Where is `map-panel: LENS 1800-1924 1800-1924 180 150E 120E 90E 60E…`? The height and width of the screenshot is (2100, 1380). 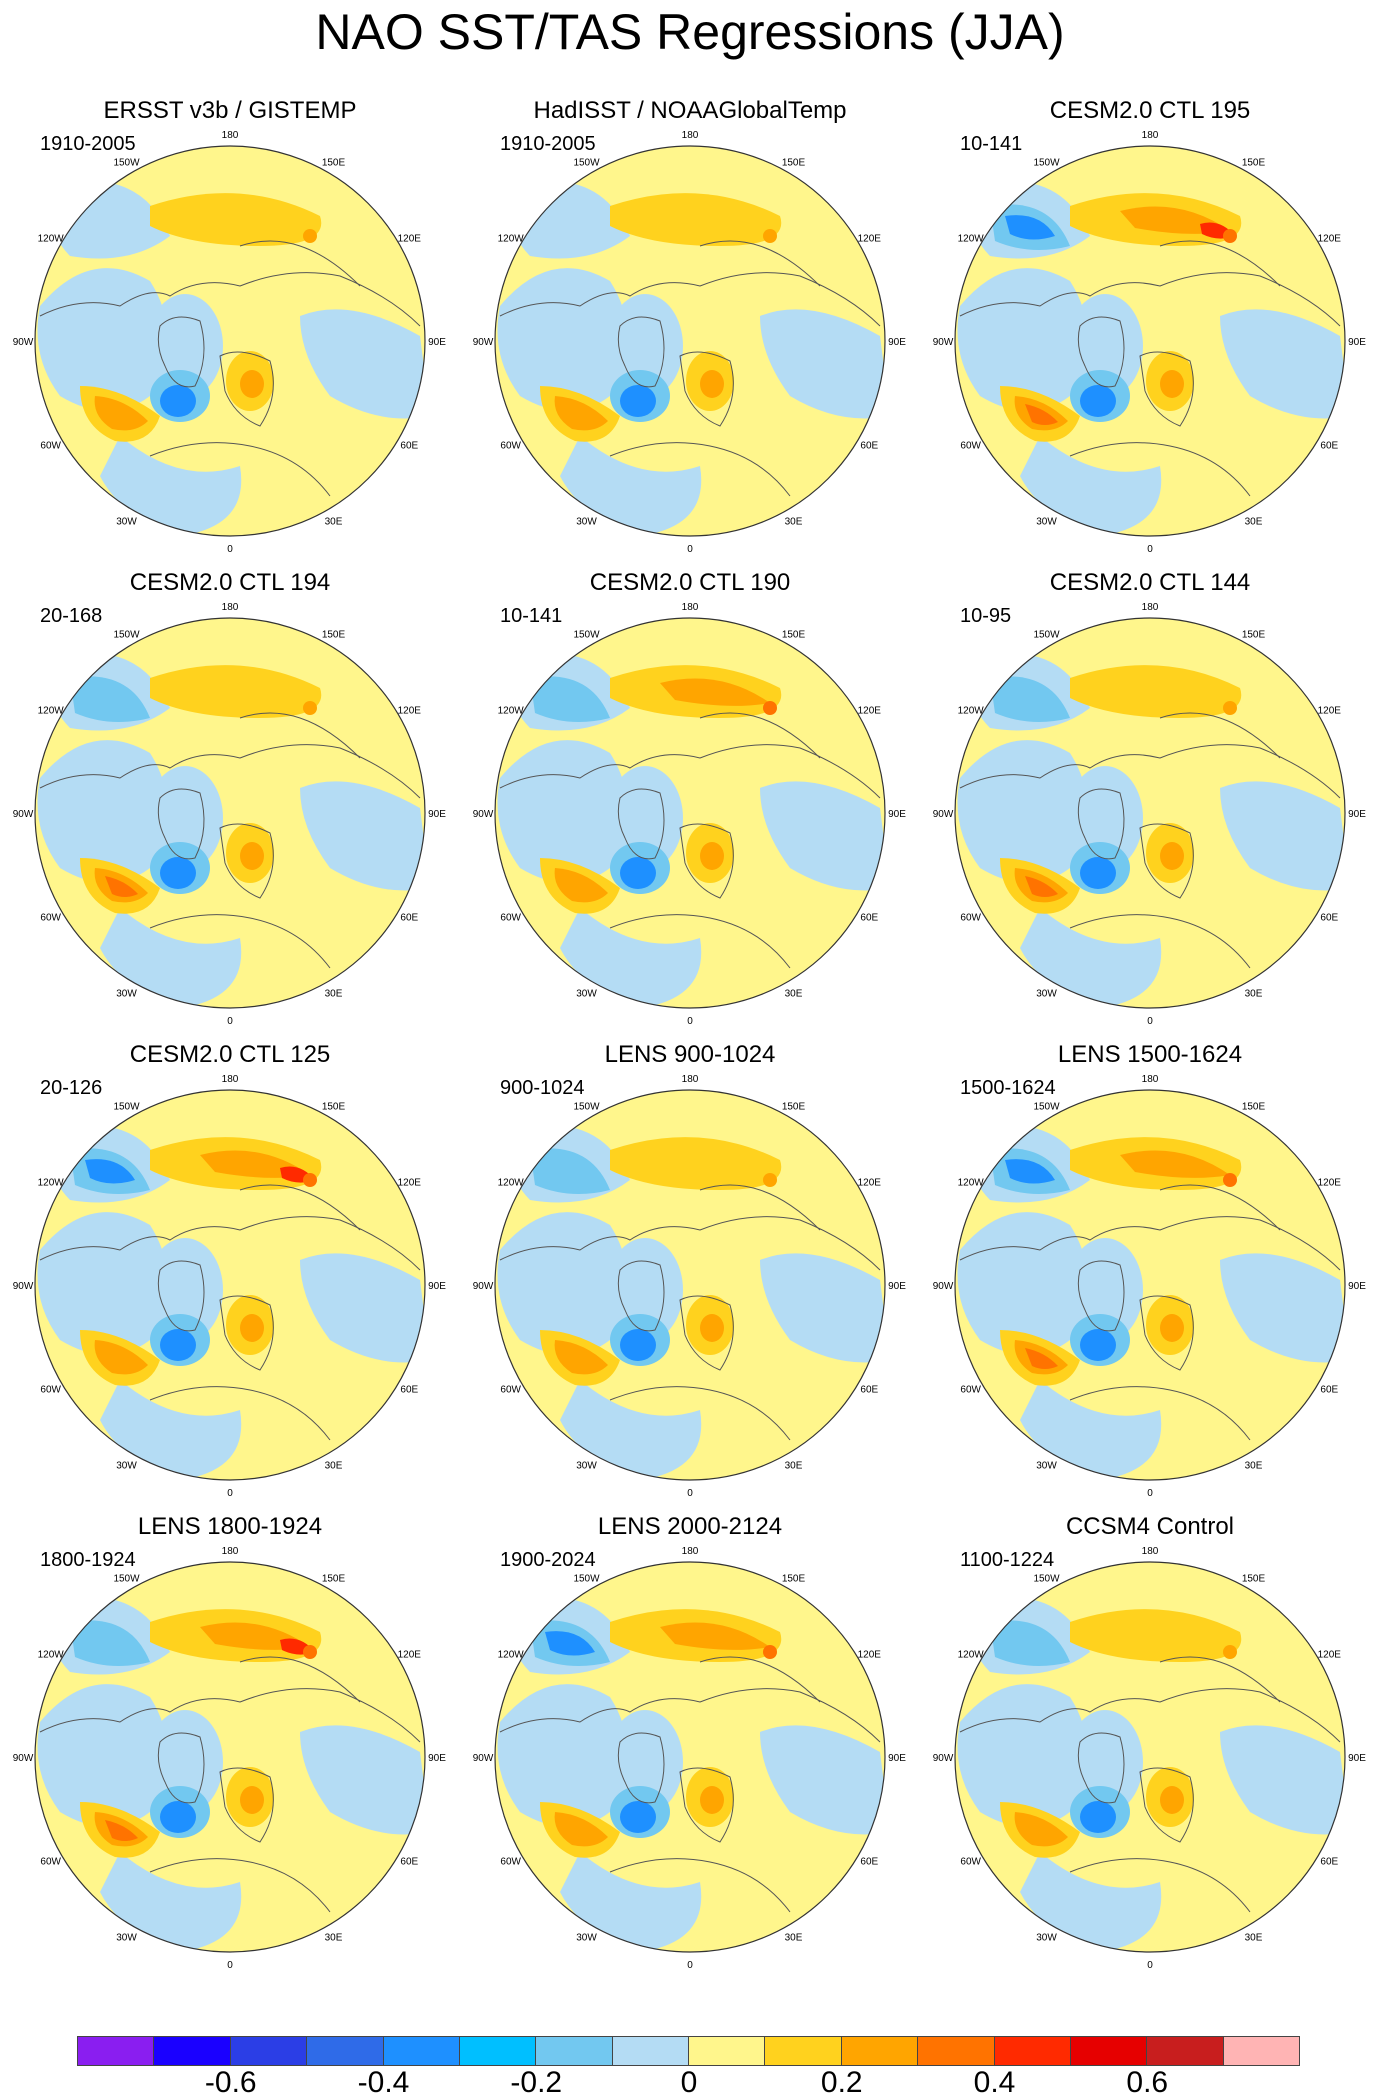
map-panel: LENS 1800-1924 1800-1924 180 150E 120E 90E 60E… is located at coordinates (230, 1749).